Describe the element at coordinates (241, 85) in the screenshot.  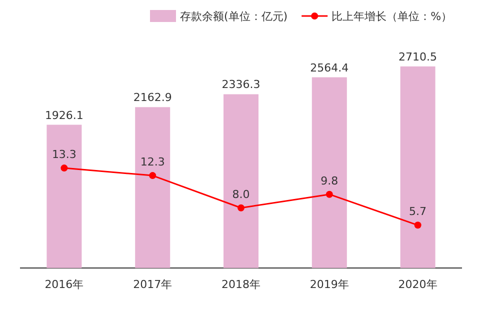
I see `data-label: 2336.3` at that location.